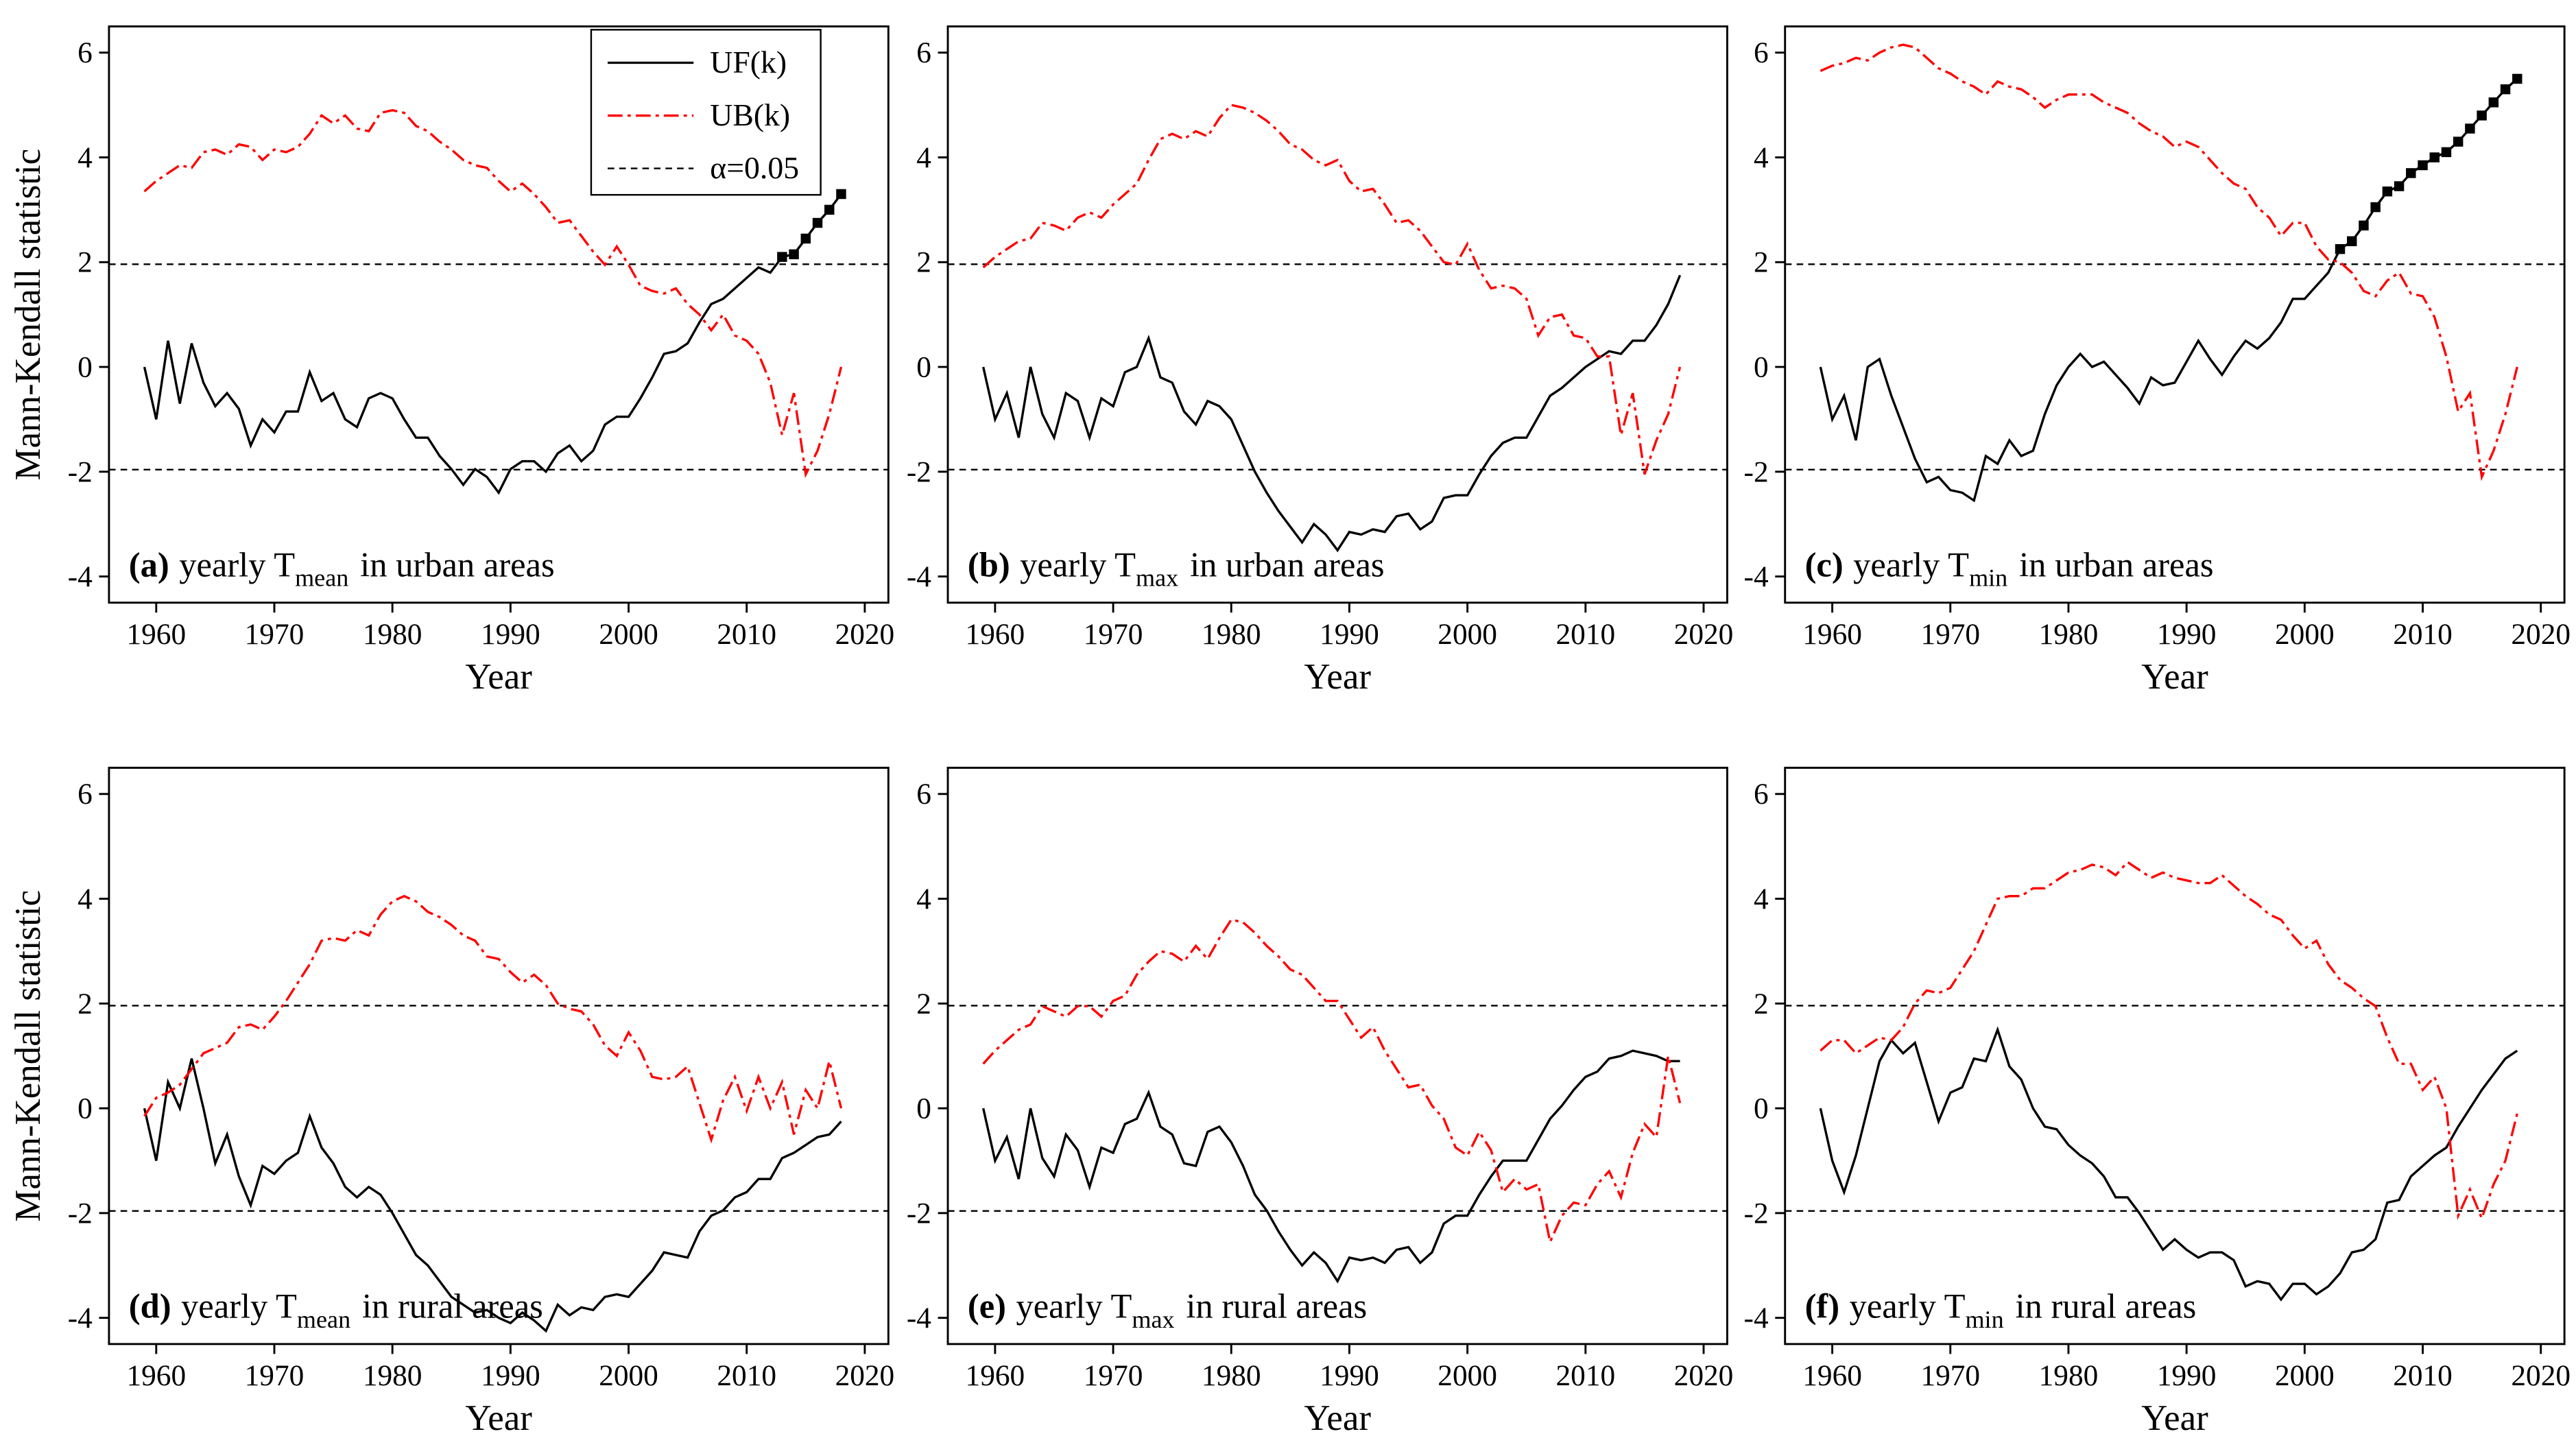  What do you see at coordinates (149, 564) in the screenshot?
I see `panel-label: (a)` at bounding box center [149, 564].